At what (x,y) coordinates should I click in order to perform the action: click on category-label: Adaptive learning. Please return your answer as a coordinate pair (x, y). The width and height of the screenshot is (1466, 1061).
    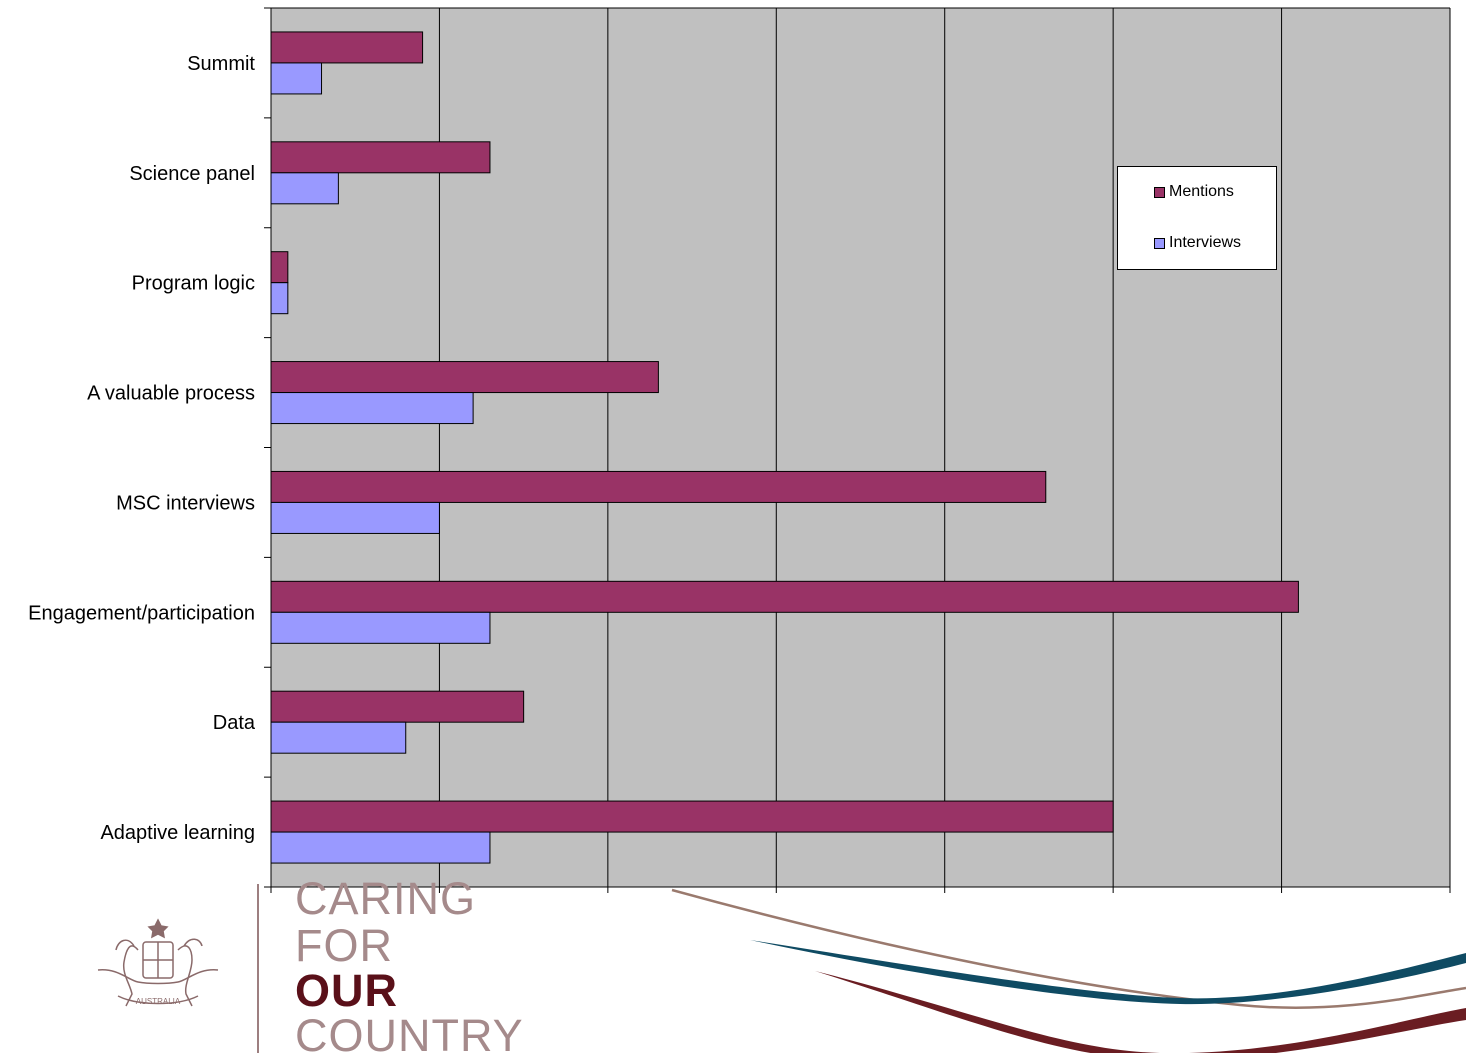
    Looking at the image, I should click on (177, 833).